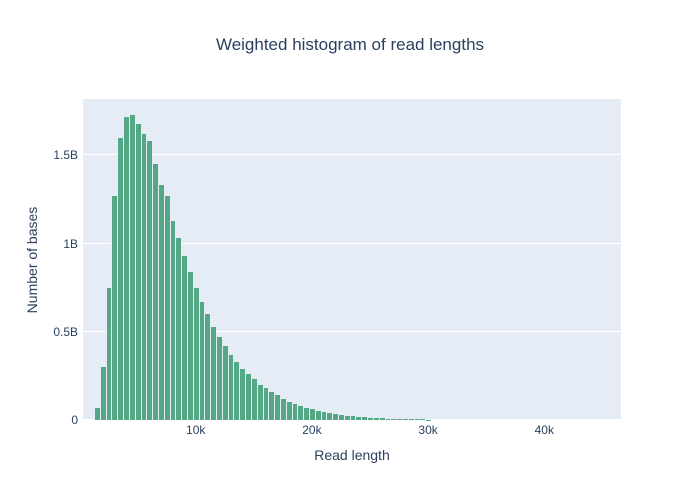 This screenshot has width=700, height=500. Describe the element at coordinates (70, 243) in the screenshot. I see `y-tick-label: 1B` at that location.